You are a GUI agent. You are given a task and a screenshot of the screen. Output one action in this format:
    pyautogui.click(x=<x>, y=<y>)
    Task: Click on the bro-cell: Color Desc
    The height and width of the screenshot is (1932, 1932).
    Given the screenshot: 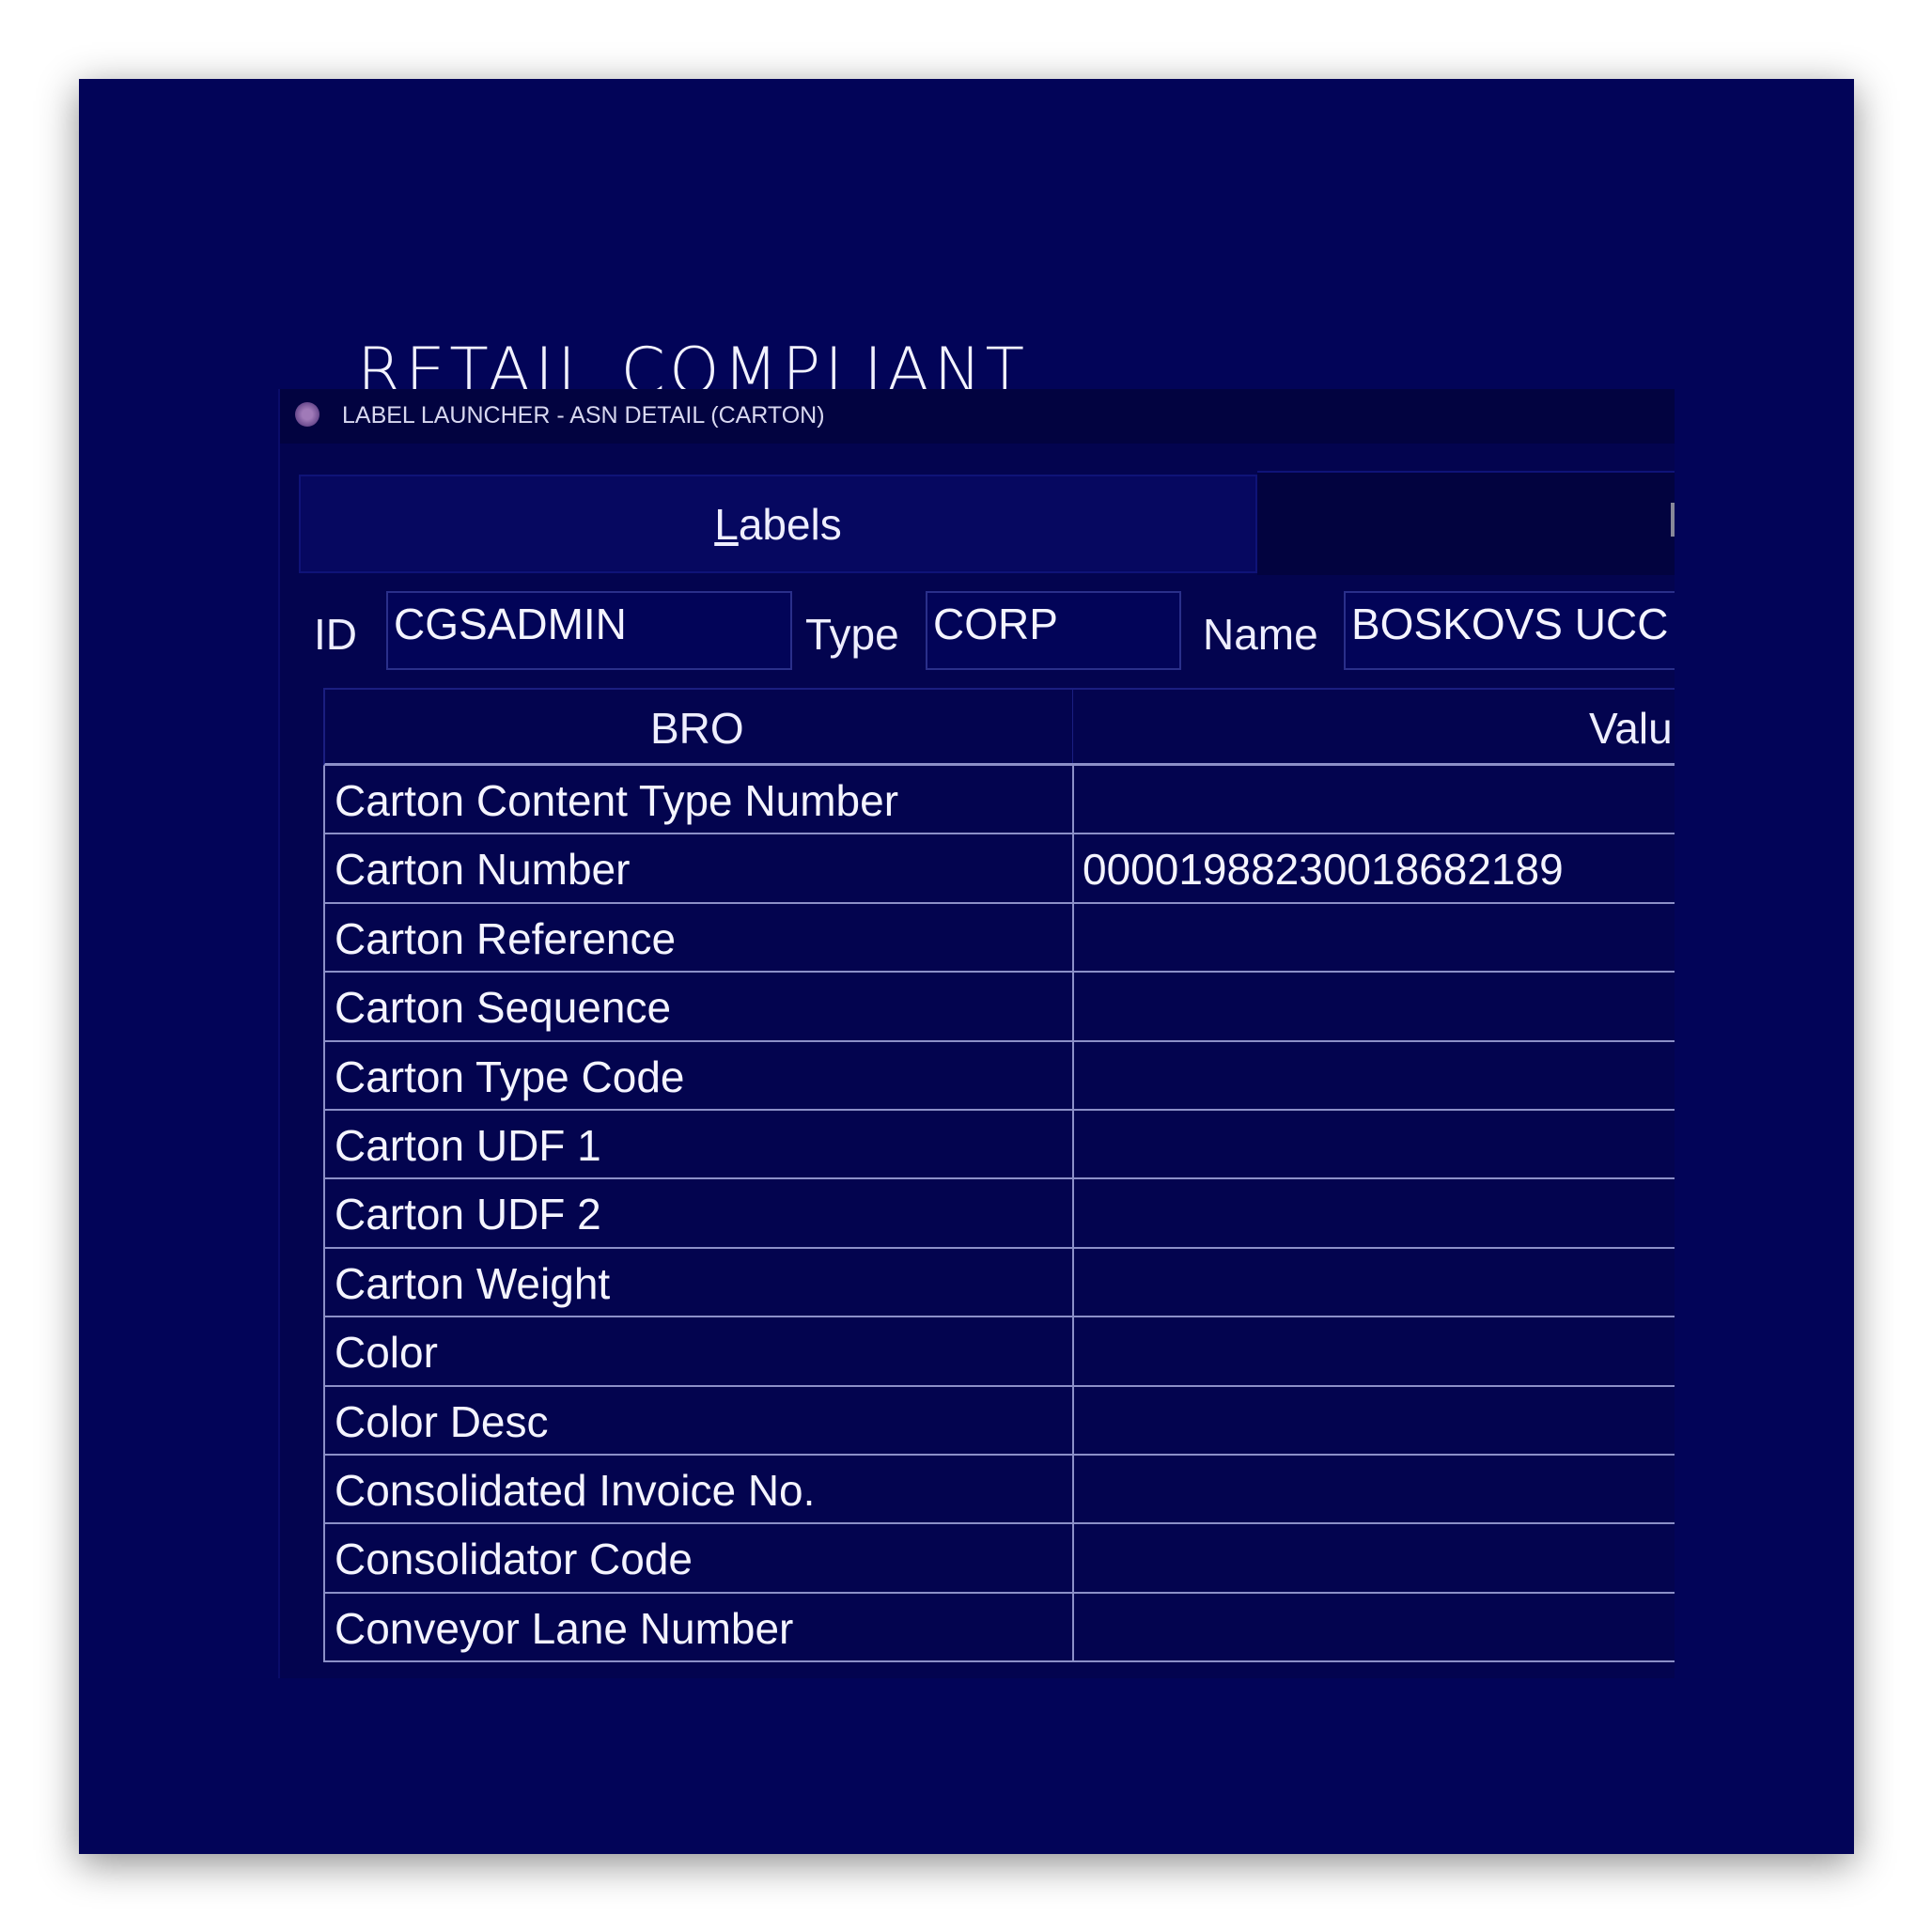 What is the action you would take?
    pyautogui.click(x=442, y=1421)
    